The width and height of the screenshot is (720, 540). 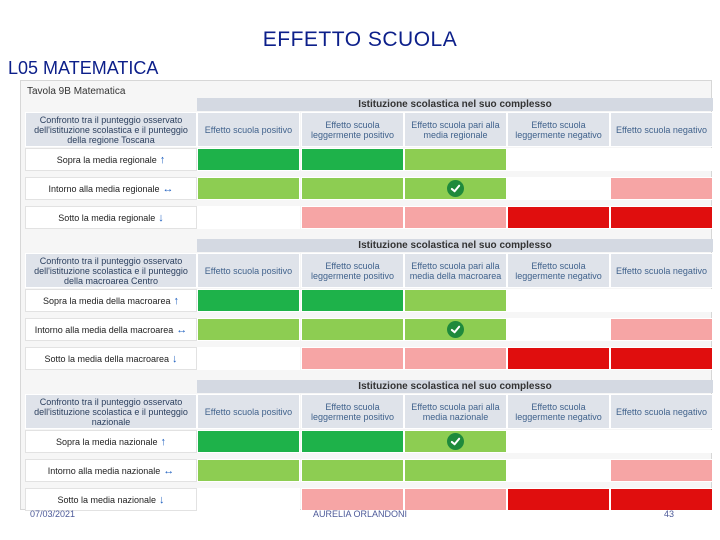 What do you see at coordinates (106, 159) in the screenshot?
I see `row-label-text: Sopra la media regionale` at bounding box center [106, 159].